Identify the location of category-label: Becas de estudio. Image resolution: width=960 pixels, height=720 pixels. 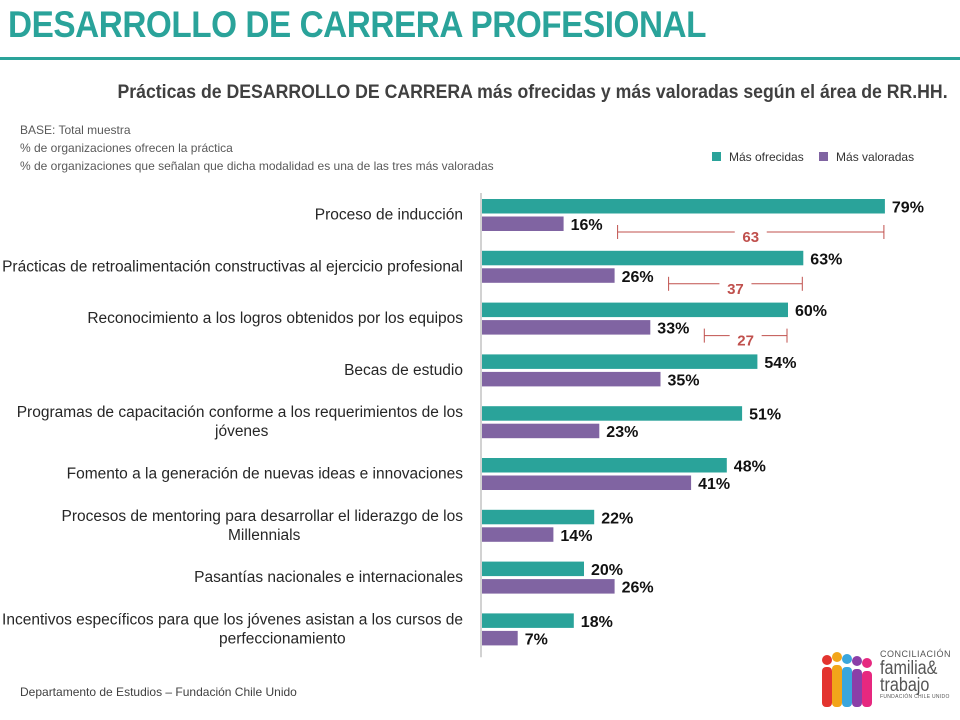
(403, 370).